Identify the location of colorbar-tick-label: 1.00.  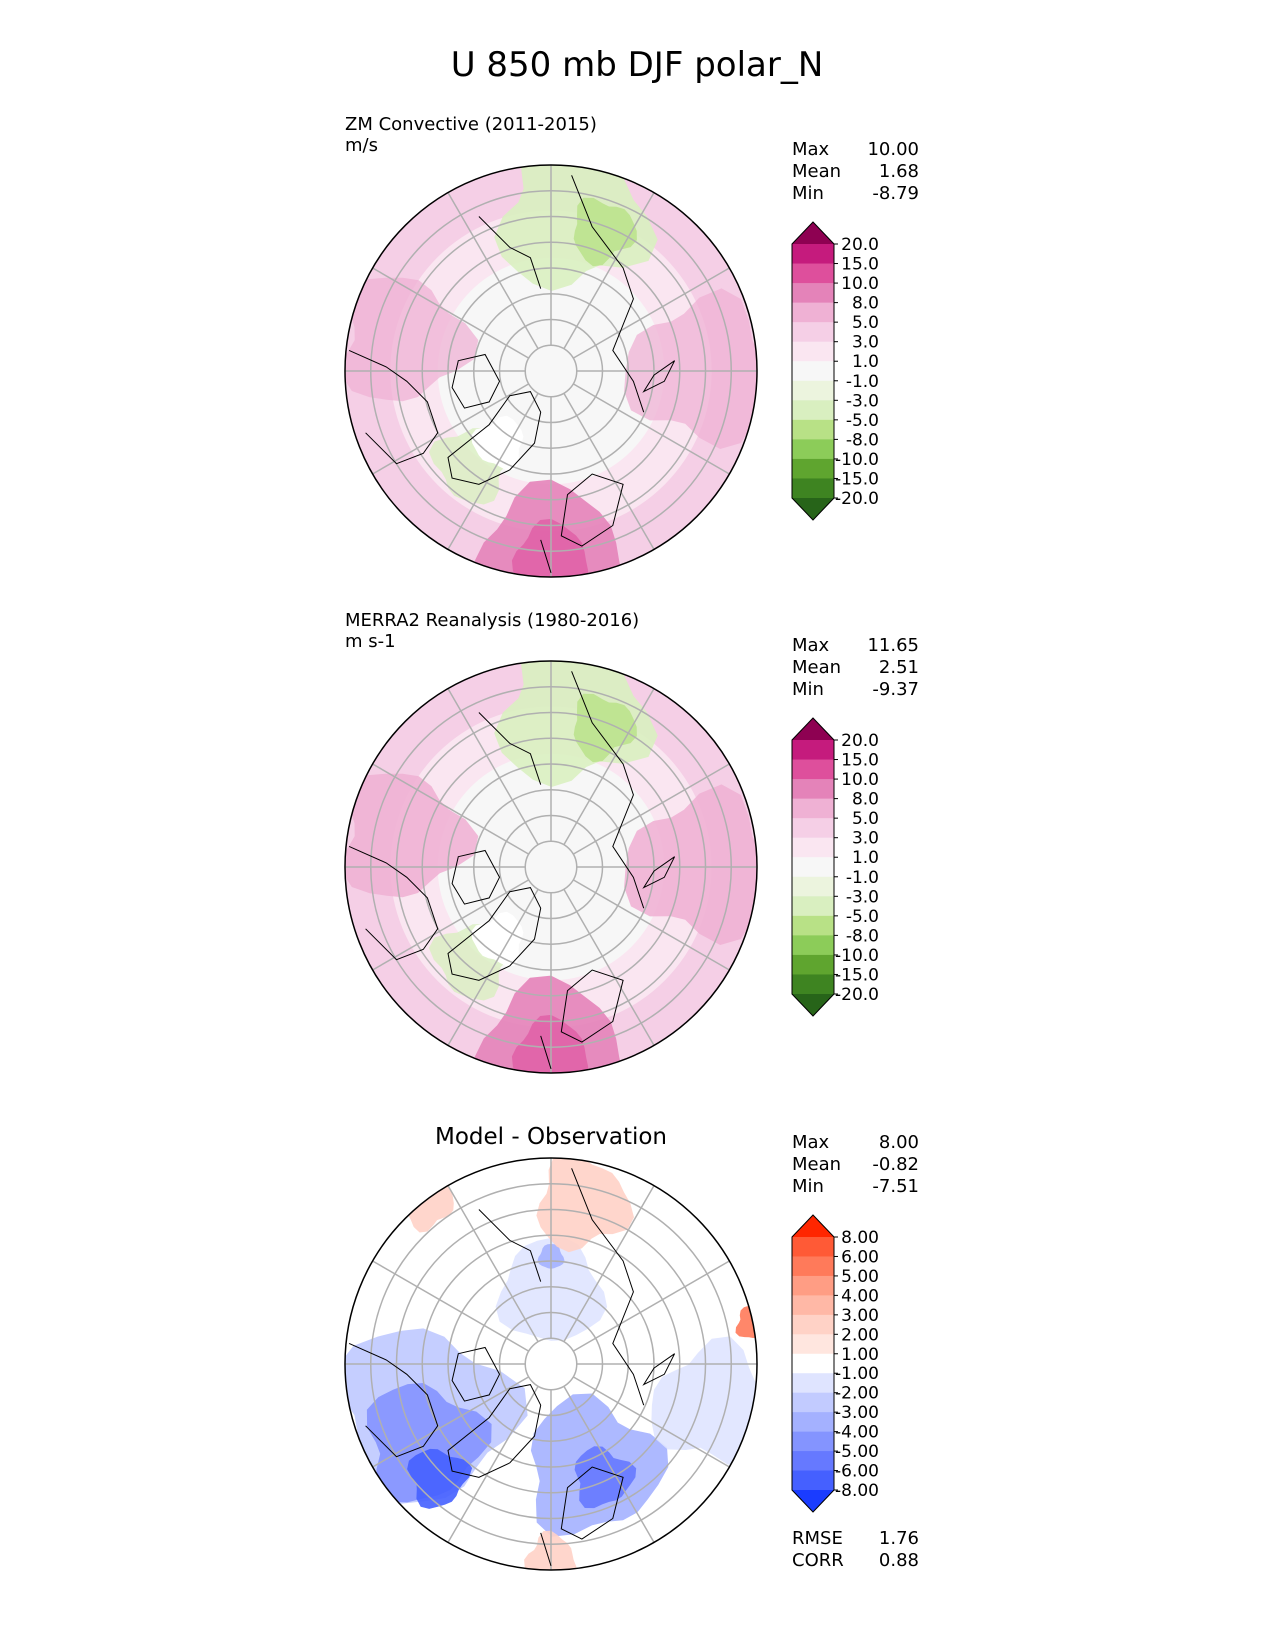
(860, 1355).